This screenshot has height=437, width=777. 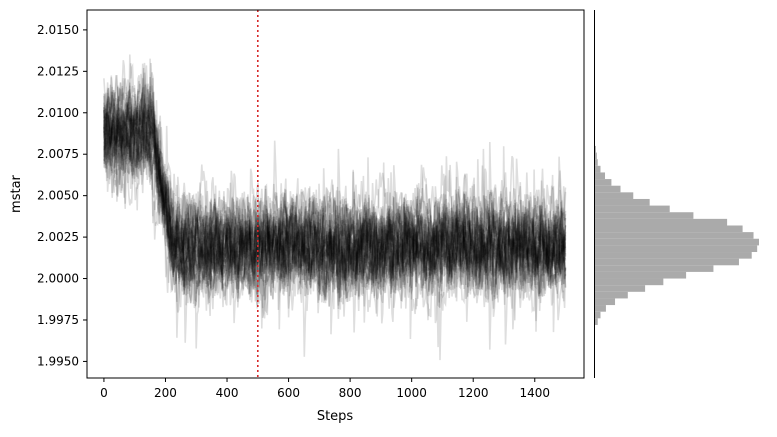 I want to click on y-tick-label: 2.0000, so click(x=58, y=279).